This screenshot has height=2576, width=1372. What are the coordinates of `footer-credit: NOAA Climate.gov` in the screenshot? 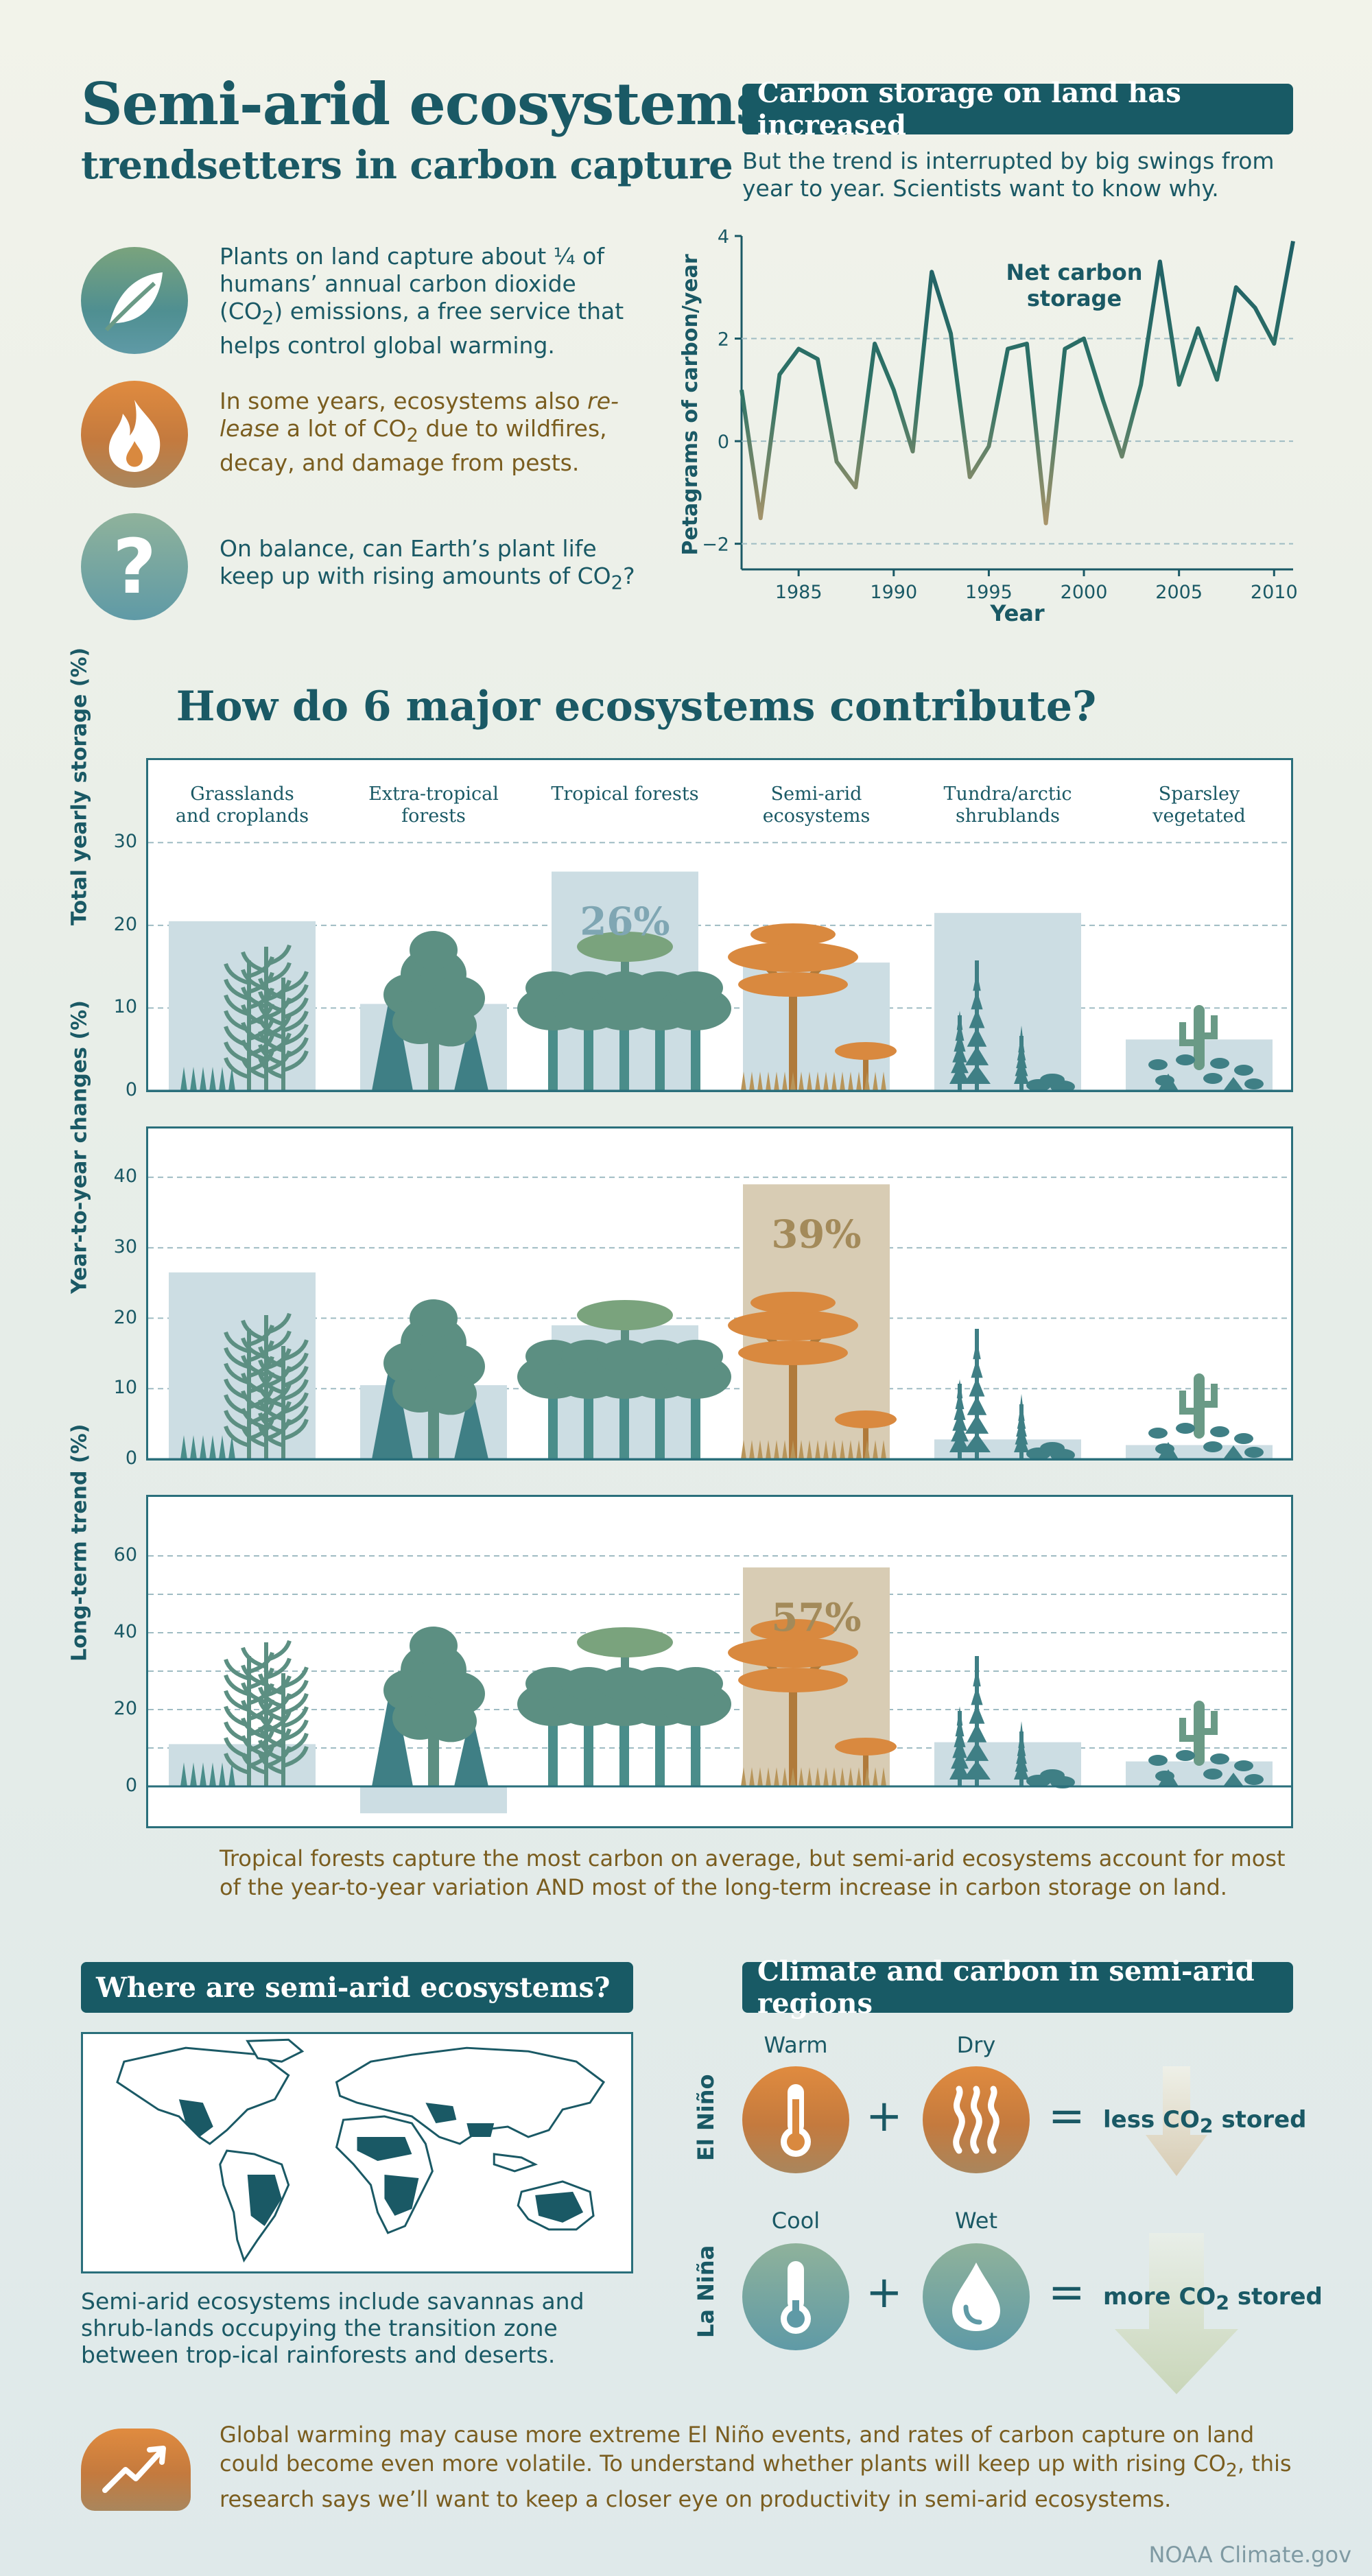 It's located at (1249, 2555).